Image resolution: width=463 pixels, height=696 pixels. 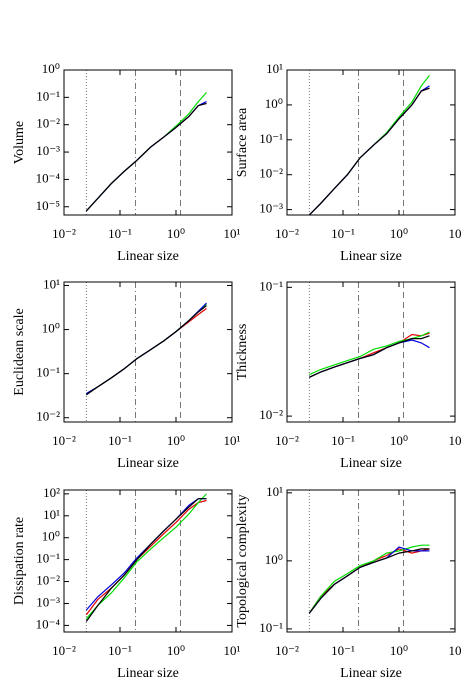 What do you see at coordinates (51, 492) in the screenshot?
I see `y-tick-label: 10²` at bounding box center [51, 492].